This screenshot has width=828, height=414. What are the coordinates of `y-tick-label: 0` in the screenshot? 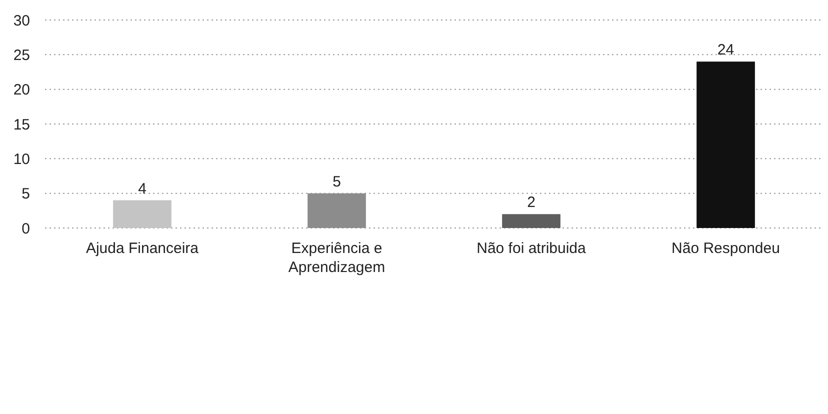 It's located at (26, 229).